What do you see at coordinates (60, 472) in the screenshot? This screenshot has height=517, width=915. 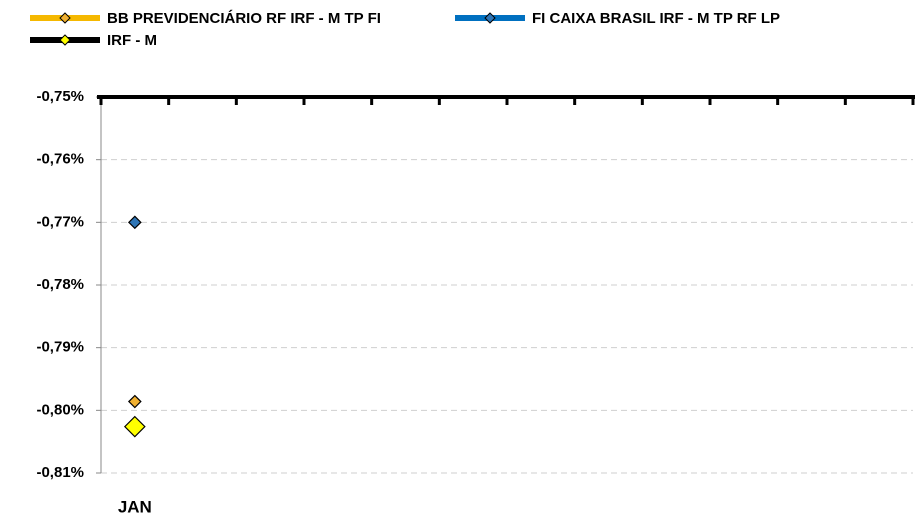 I see `y-tick-label: -0,81%` at bounding box center [60, 472].